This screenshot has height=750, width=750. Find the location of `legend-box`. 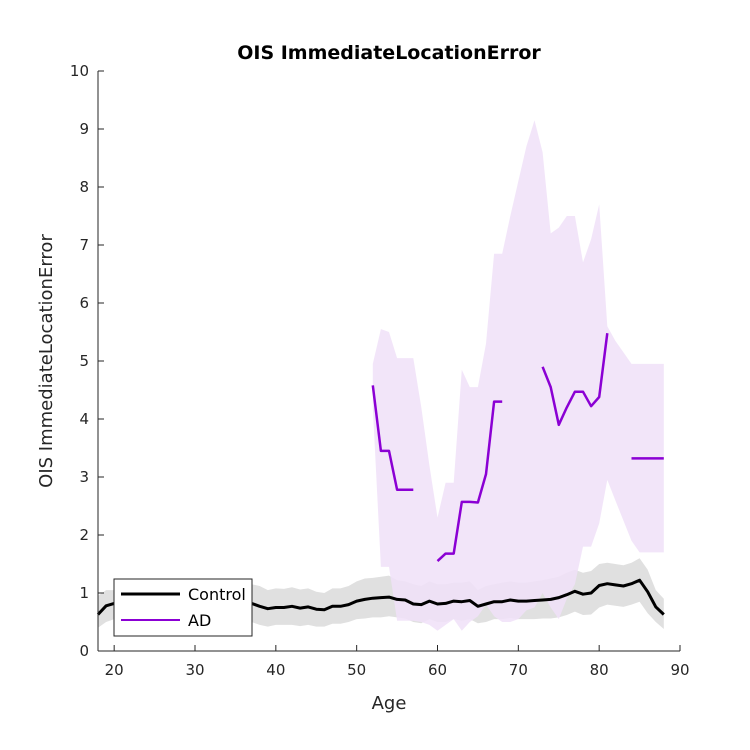

legend-box is located at coordinates (183, 607).